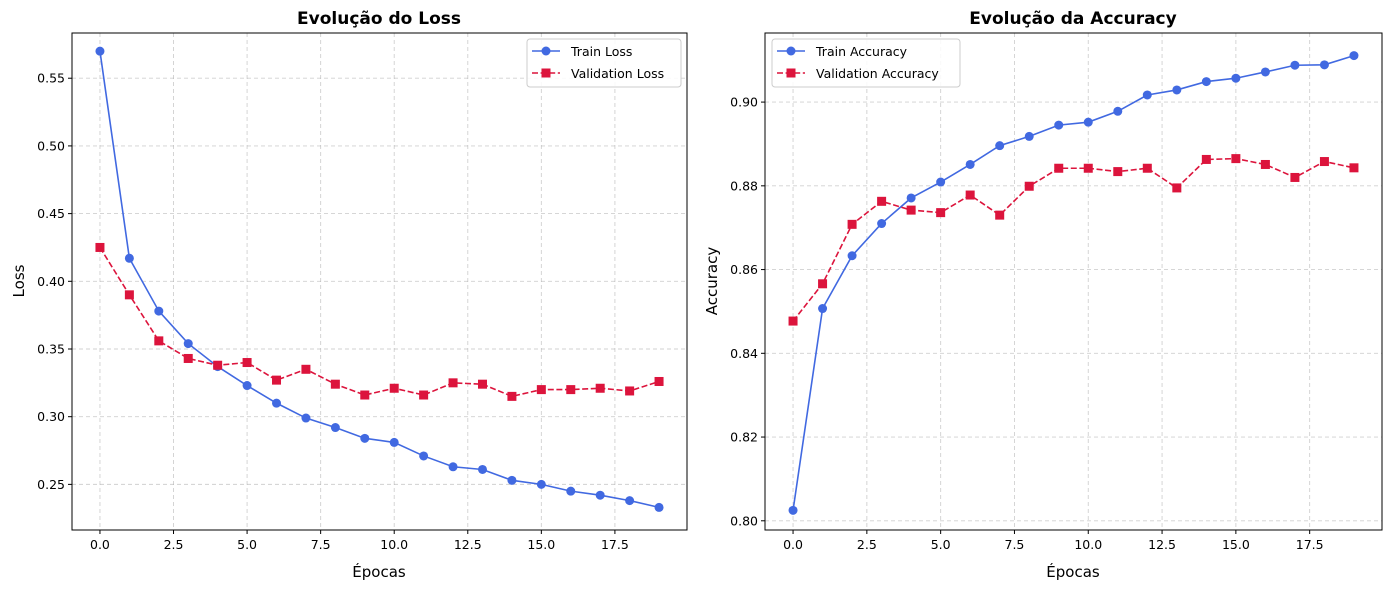 The image size is (1389, 590). Describe the element at coordinates (51, 416) in the screenshot. I see `loss-y-tick-label: 0.30` at that location.